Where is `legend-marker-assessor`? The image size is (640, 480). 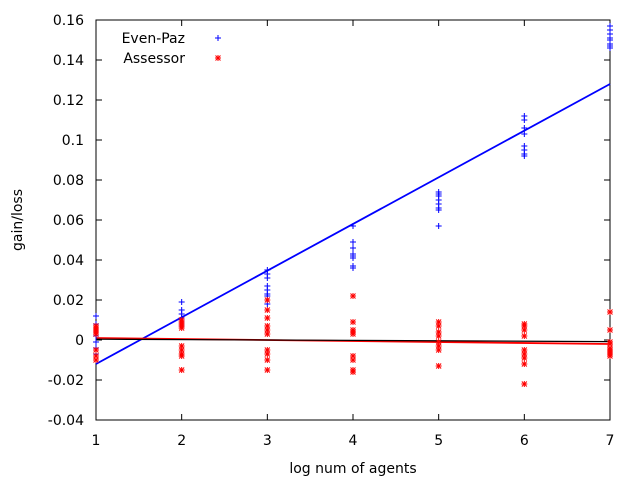 legend-marker-assessor is located at coordinates (218, 58).